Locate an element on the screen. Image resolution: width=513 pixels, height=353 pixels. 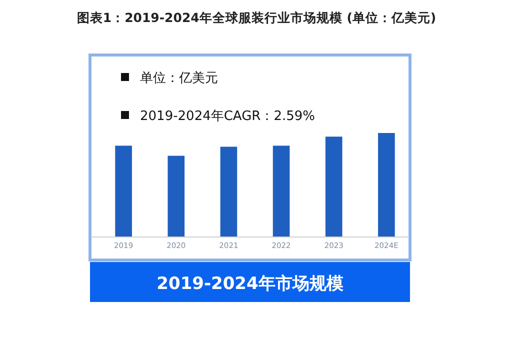
text: 2019-2024年CAGR：2.59% is located at coordinates (228, 116).